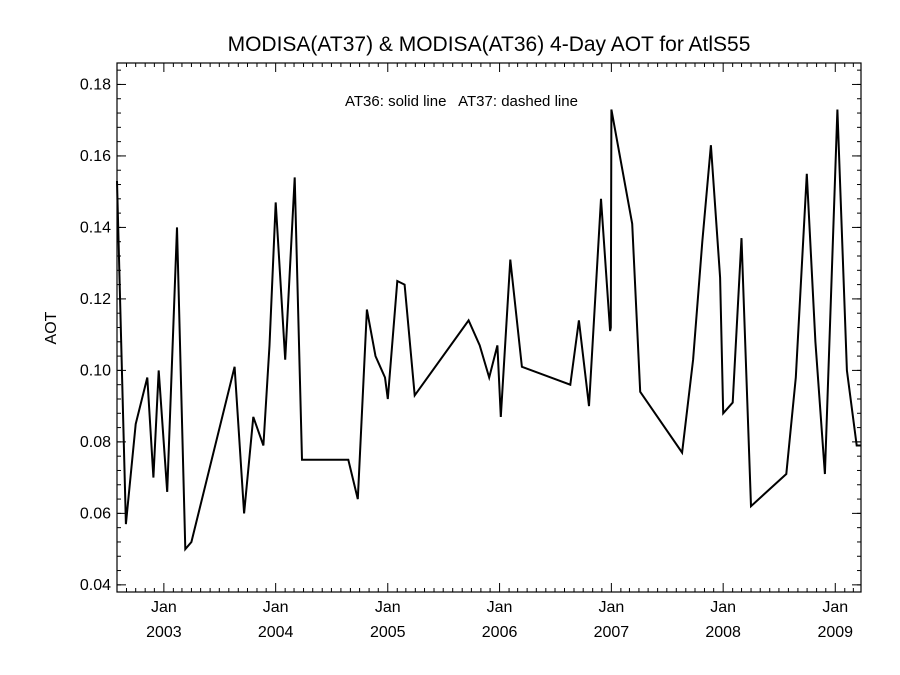  What do you see at coordinates (95, 513) in the screenshot?
I see `y-tick-label: 0.06` at bounding box center [95, 513].